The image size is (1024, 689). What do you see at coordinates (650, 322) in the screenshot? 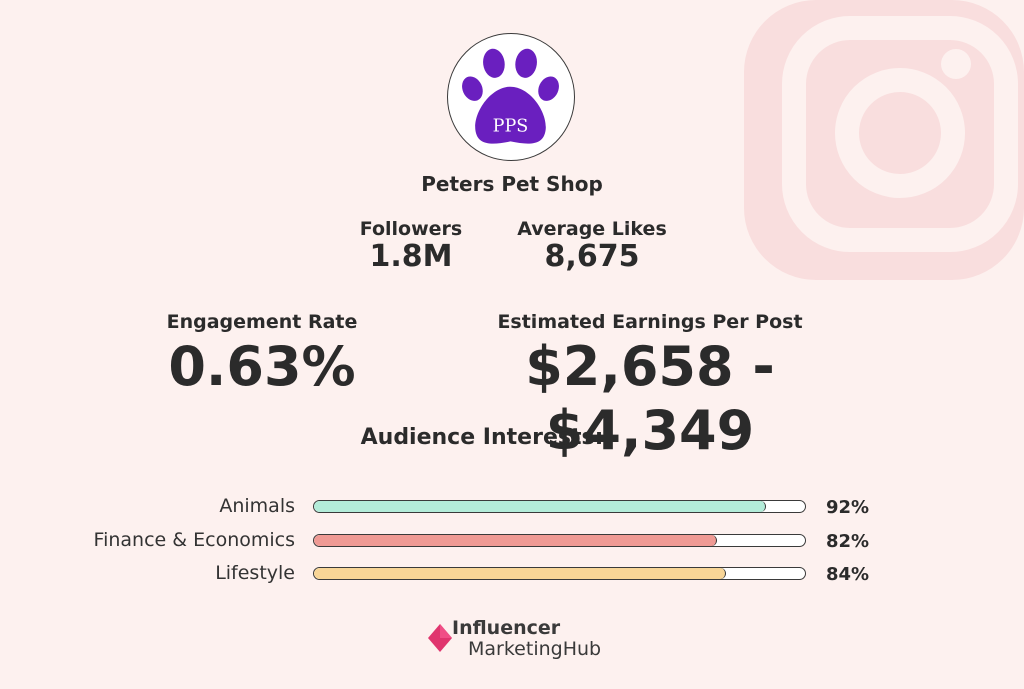
I see `earnings-label: Estimated Earnings Per Post` at bounding box center [650, 322].